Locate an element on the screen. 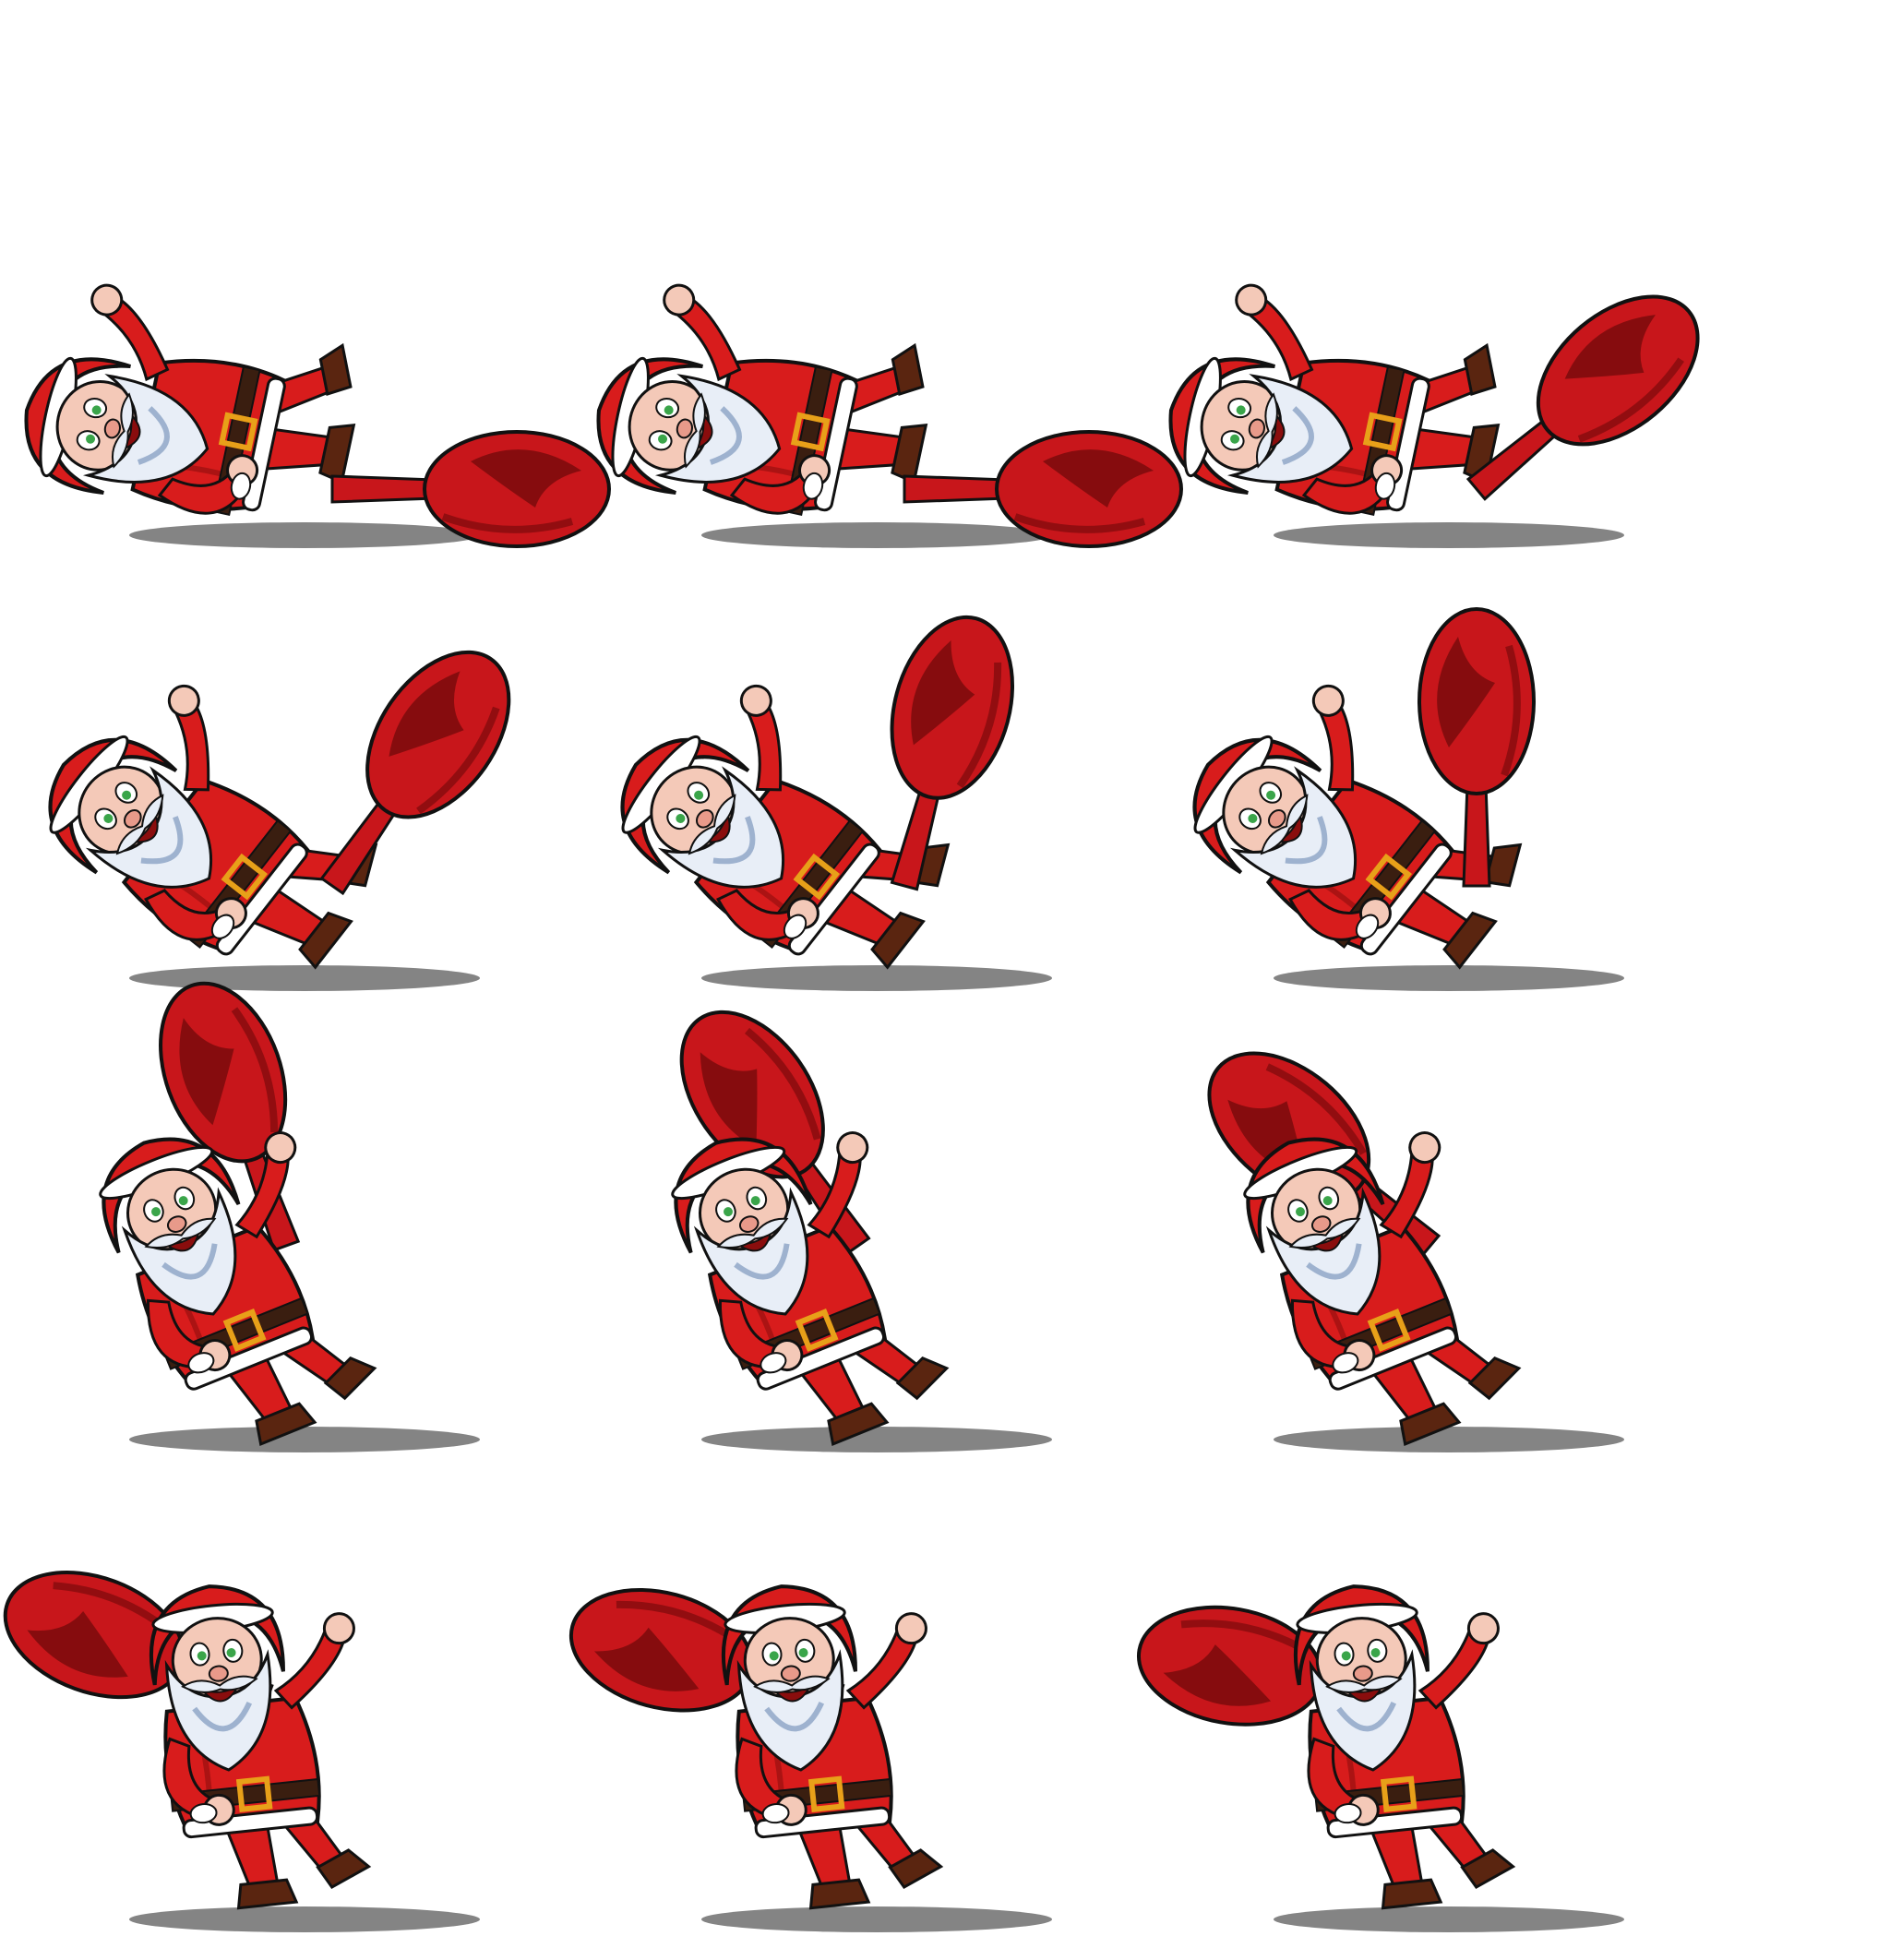 This screenshot has height=1960, width=1890. sack-neck is located at coordinates (383, 489).